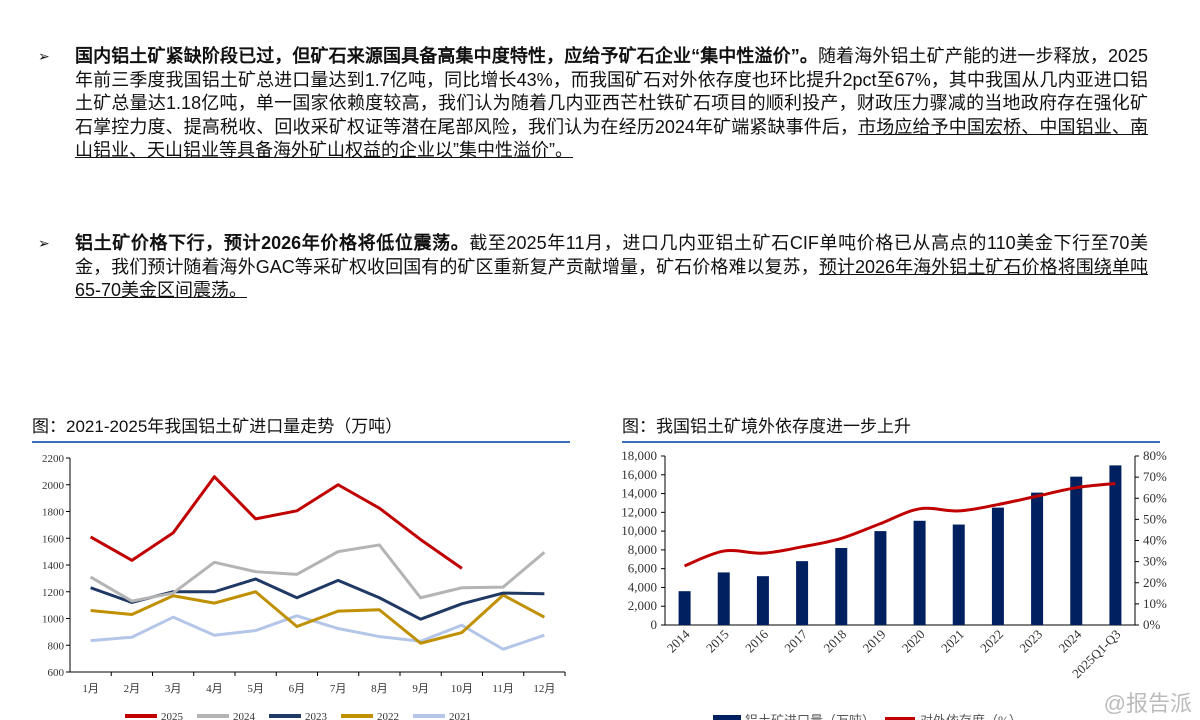  What do you see at coordinates (678, 640) in the screenshot?
I see `x-tick-label: 2014` at bounding box center [678, 640].